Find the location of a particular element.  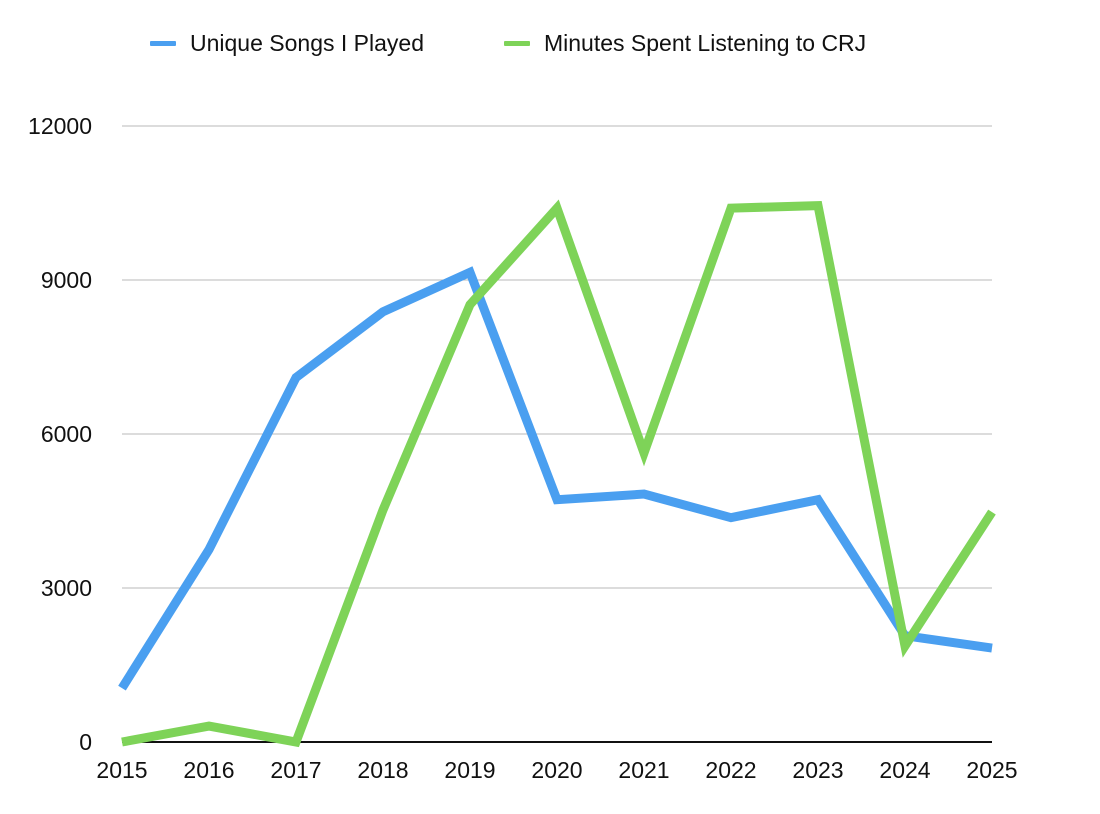

legend-item-unique-songs: Unique Songs I Played is located at coordinates (287, 43).